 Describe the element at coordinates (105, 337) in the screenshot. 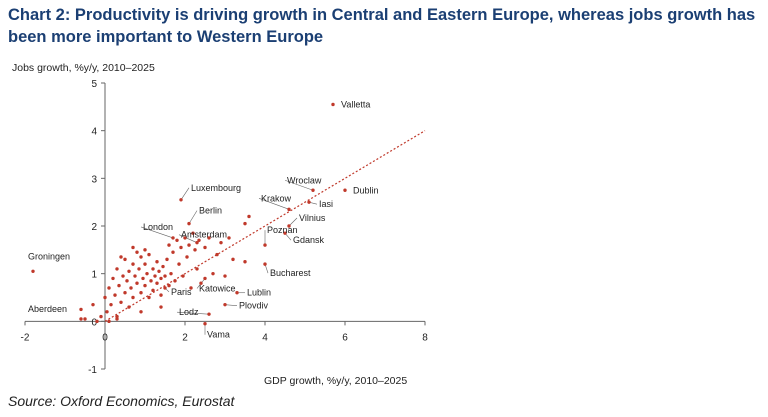

I see `x-tick-label: 0` at that location.